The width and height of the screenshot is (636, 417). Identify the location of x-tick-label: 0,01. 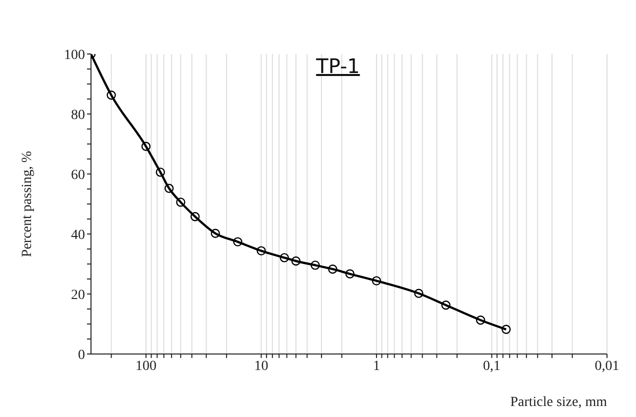
(607, 366).